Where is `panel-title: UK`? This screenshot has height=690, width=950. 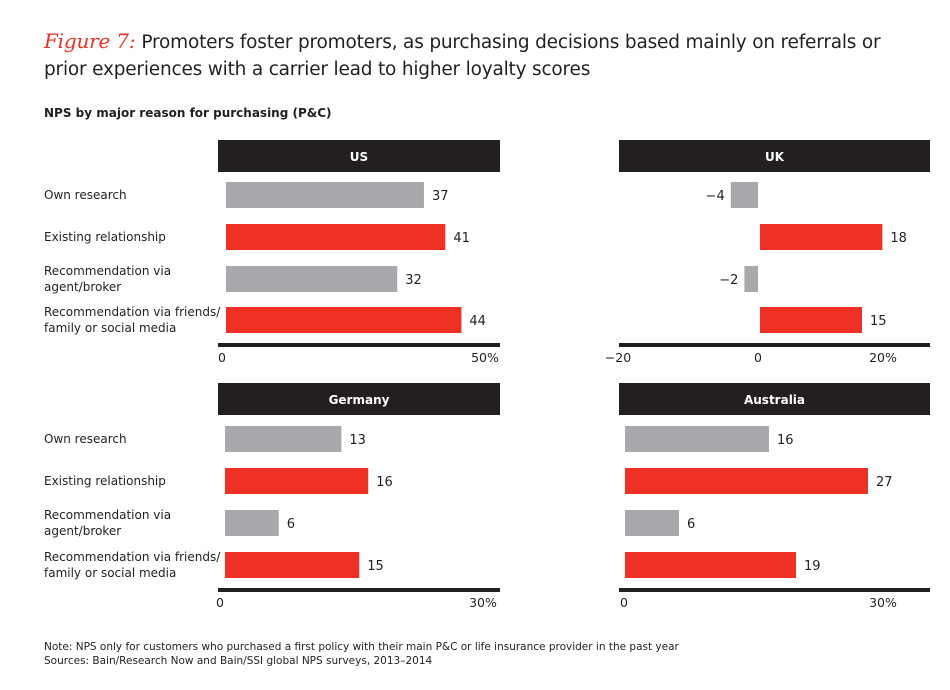
panel-title: UK is located at coordinates (775, 157).